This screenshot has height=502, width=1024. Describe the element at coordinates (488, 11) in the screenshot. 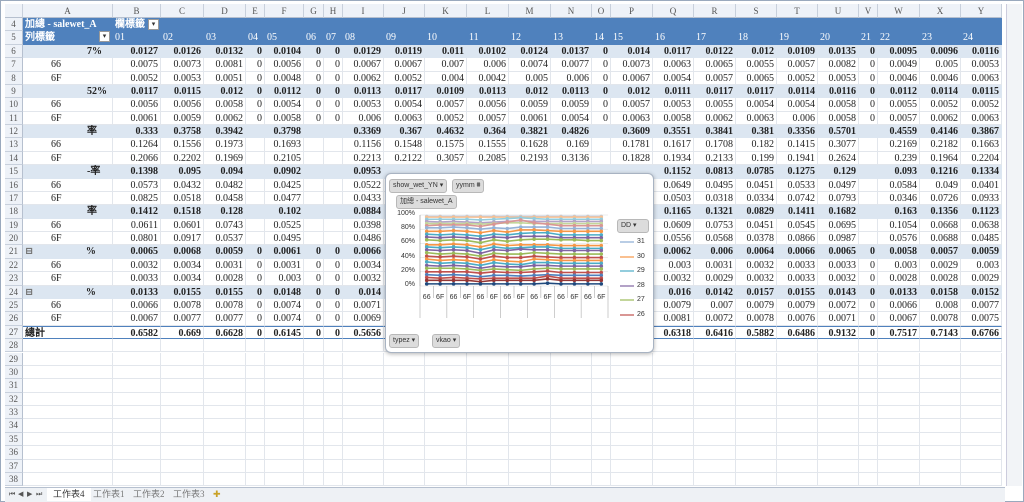

I see `column-header-L: L` at that location.